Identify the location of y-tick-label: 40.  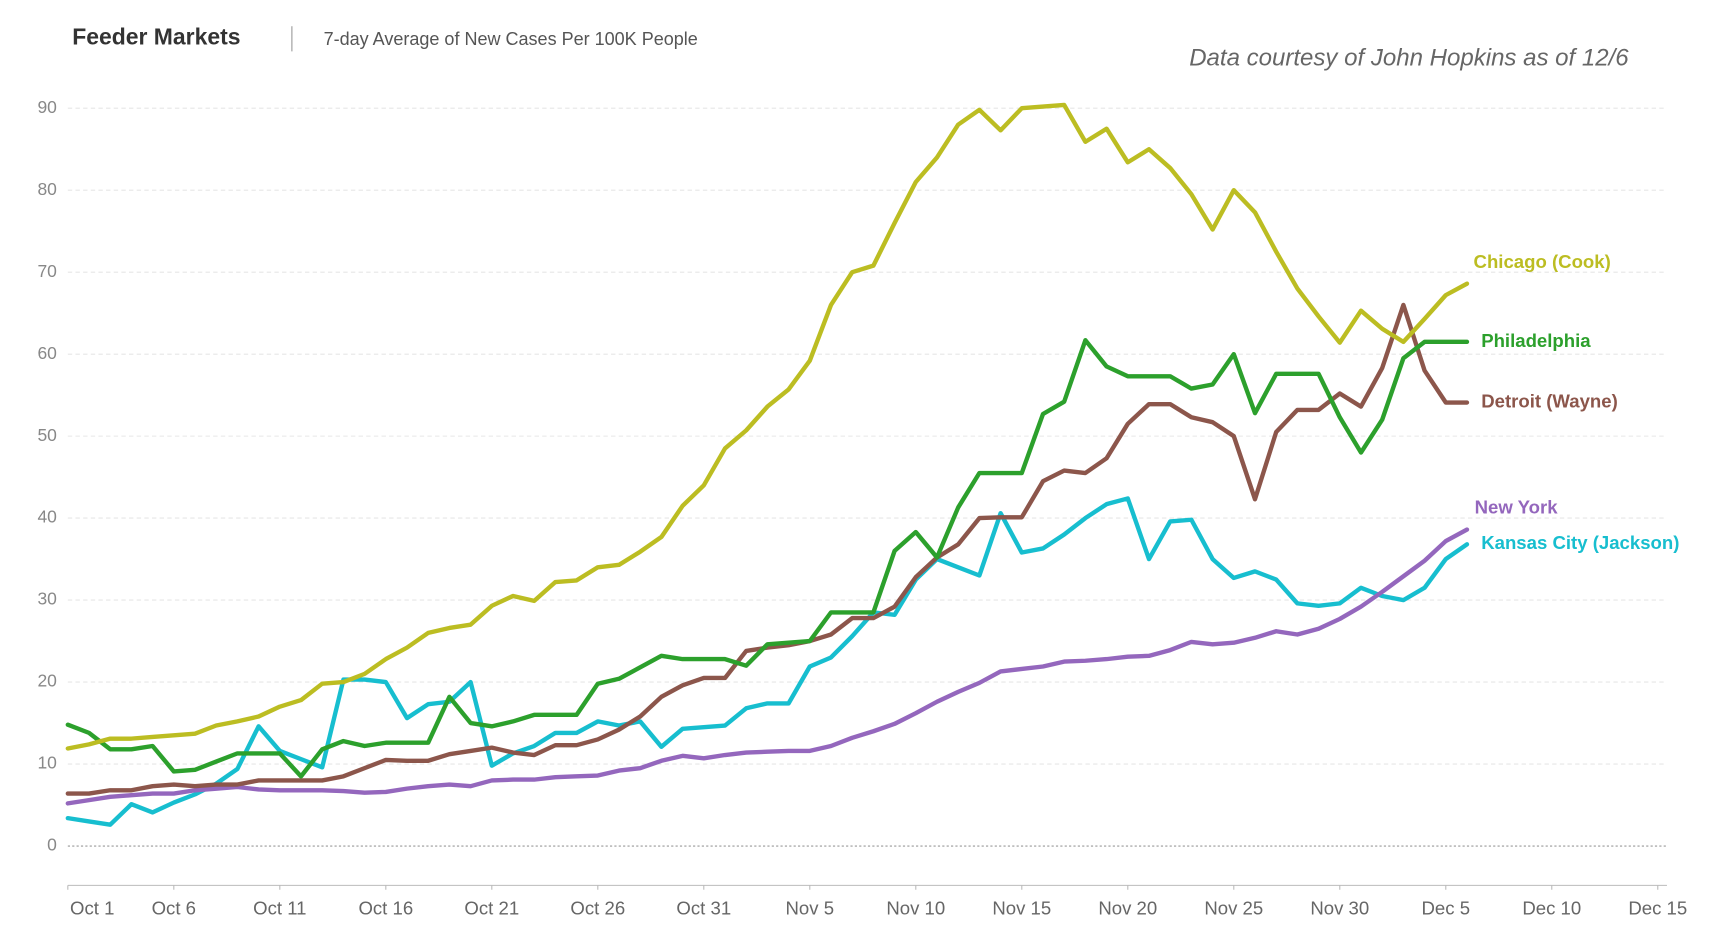
(47, 517).